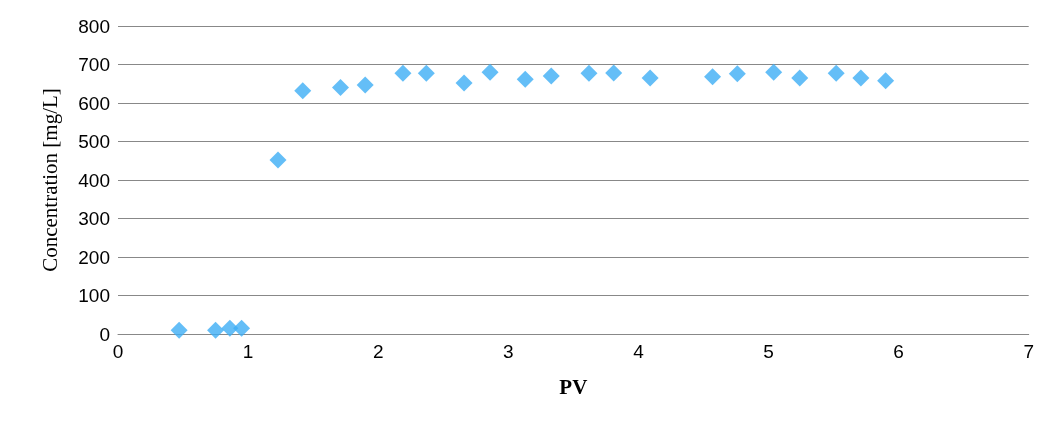 This screenshot has height=434, width=1045. Describe the element at coordinates (94, 295) in the screenshot. I see `y-tick-label: 100` at that location.